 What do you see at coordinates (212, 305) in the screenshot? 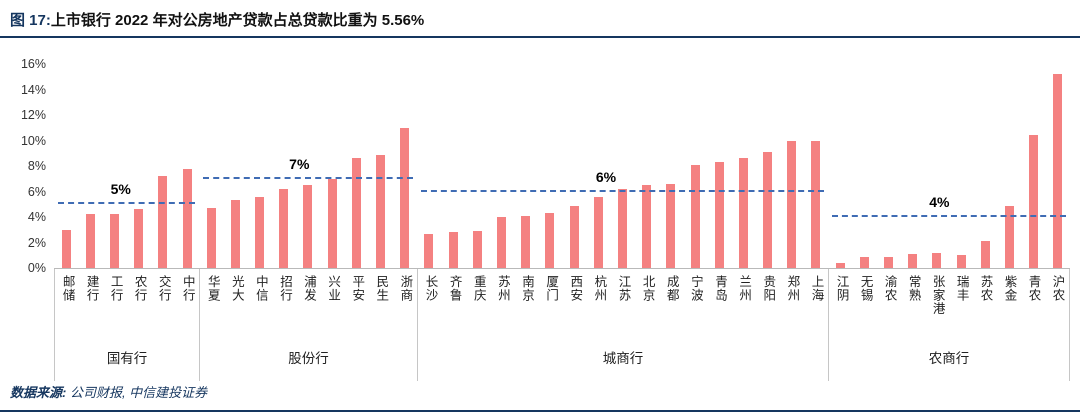
I see `bank-label-slot: 华夏` at bounding box center [212, 305].